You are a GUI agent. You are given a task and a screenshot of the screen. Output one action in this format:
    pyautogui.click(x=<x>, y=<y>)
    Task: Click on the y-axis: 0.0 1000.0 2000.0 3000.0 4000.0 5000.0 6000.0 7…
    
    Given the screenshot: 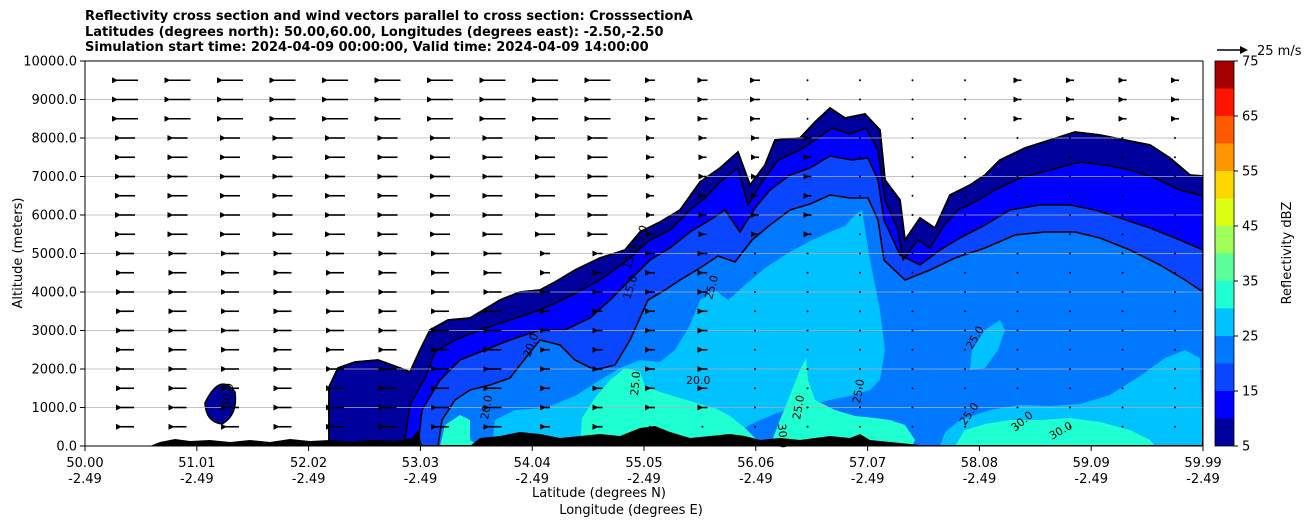 What is the action you would take?
    pyautogui.click(x=54, y=255)
    